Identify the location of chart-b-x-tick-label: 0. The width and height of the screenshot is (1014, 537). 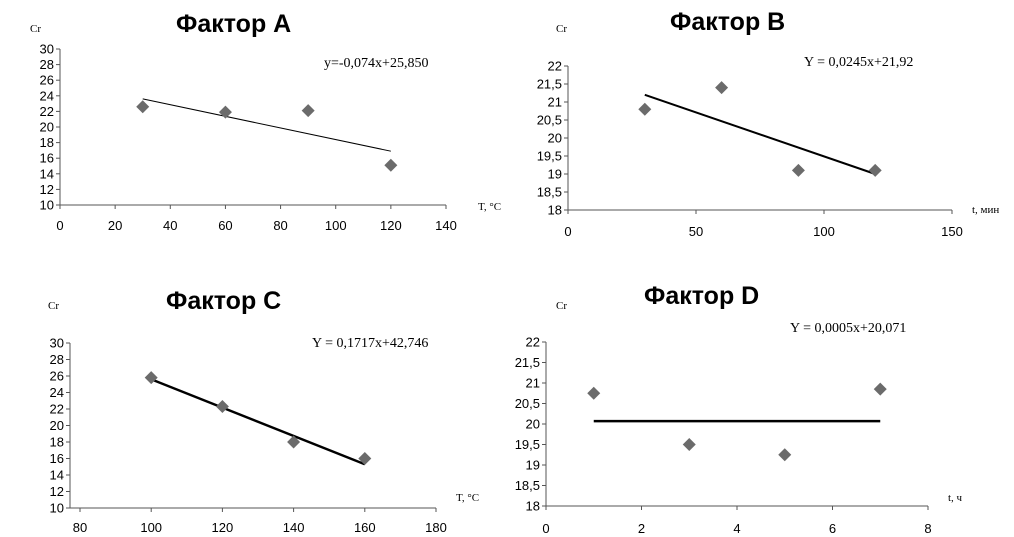
(567, 231).